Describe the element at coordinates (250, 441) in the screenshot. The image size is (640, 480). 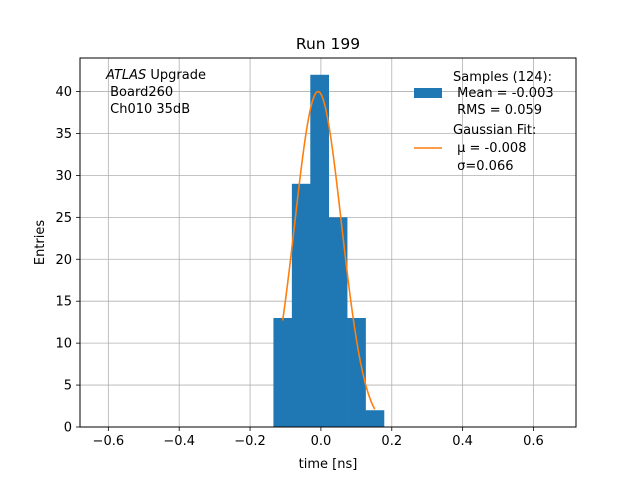
I see `x-tick-label: −0.2` at that location.